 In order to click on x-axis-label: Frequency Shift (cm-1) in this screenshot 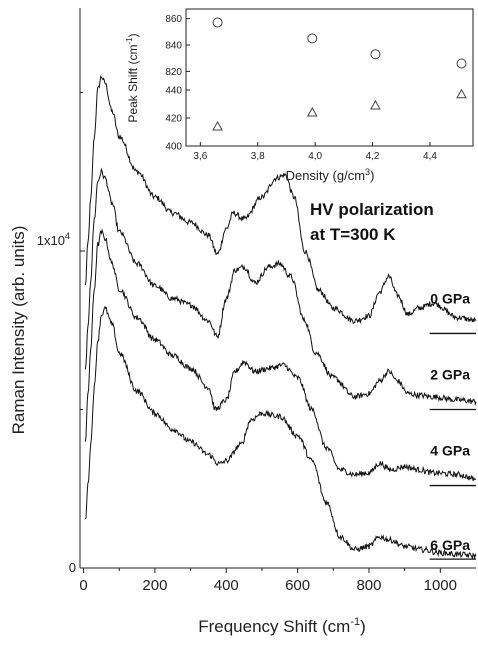, I will do `click(282, 626)`.